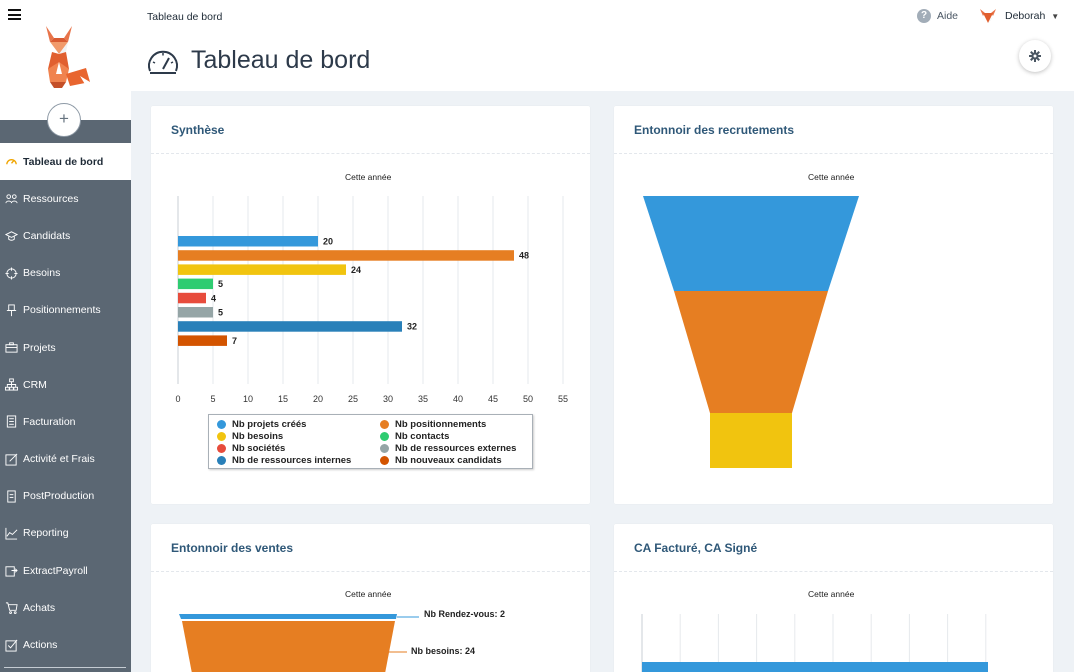 The height and width of the screenshot is (672, 1074). What do you see at coordinates (59, 496) in the screenshot?
I see `sidebar-item-label: PostProduction` at bounding box center [59, 496].